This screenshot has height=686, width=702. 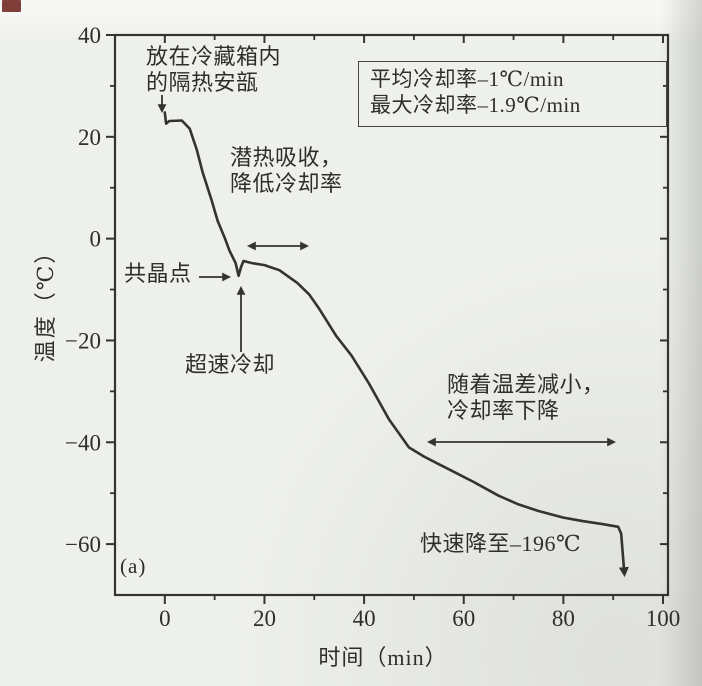 What do you see at coordinates (663, 618) in the screenshot?
I see `x-tick-label: 100` at bounding box center [663, 618].